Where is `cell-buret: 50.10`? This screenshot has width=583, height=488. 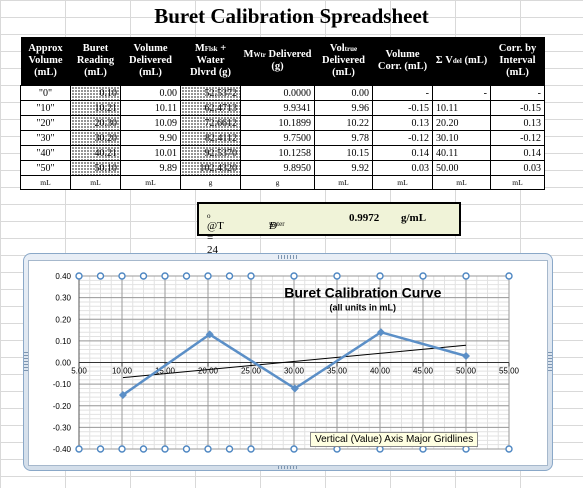
cell-buret: 50.10 is located at coordinates (95, 168).